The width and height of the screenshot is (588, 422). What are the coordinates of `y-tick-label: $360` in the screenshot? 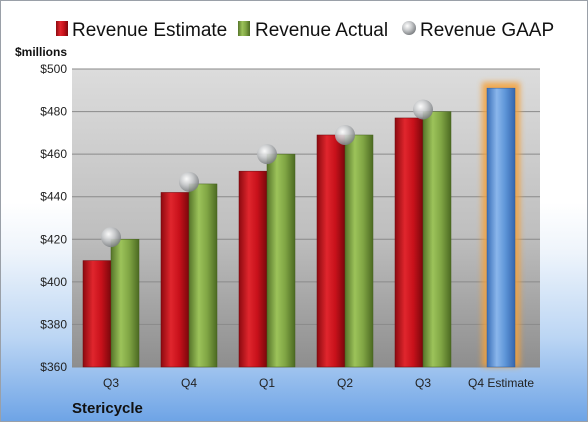 It's located at (53, 367).